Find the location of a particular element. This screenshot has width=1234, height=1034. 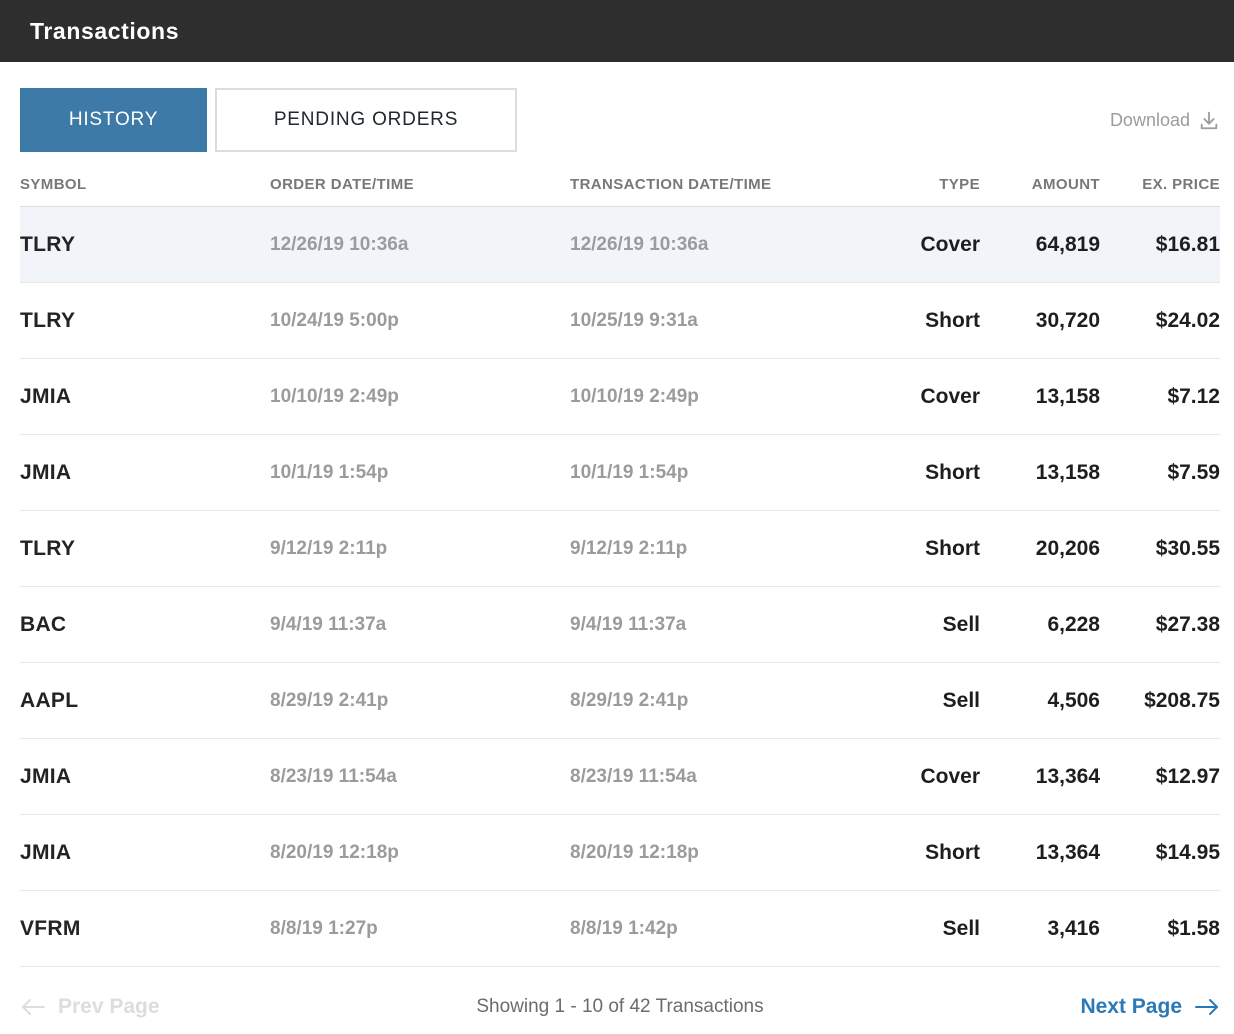

order-datetime-cell: 8/8/19 1:27p is located at coordinates (324, 928).